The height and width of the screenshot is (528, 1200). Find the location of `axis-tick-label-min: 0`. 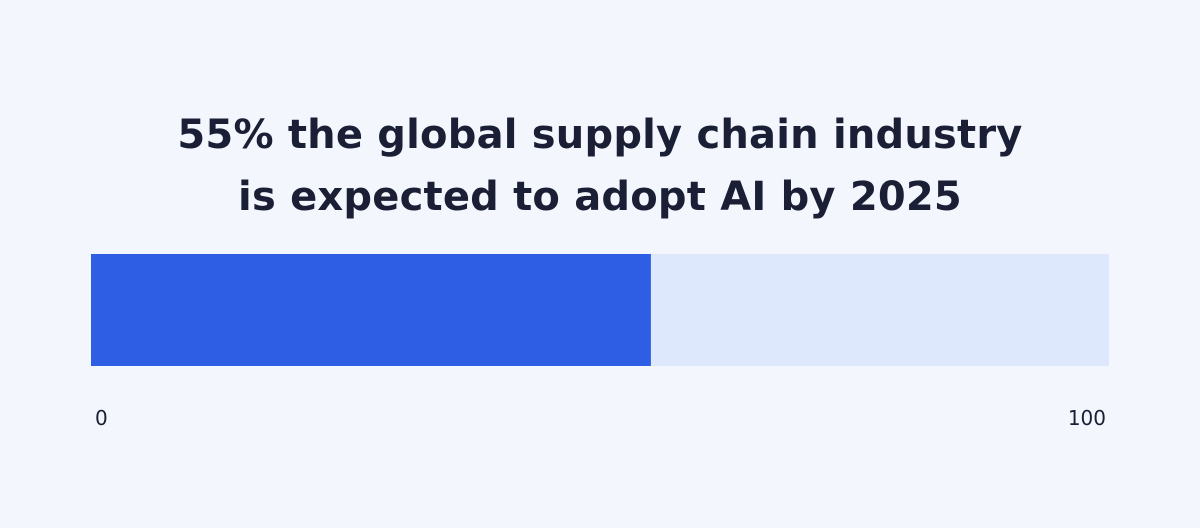

axis-tick-label-min: 0 is located at coordinates (101, 418).